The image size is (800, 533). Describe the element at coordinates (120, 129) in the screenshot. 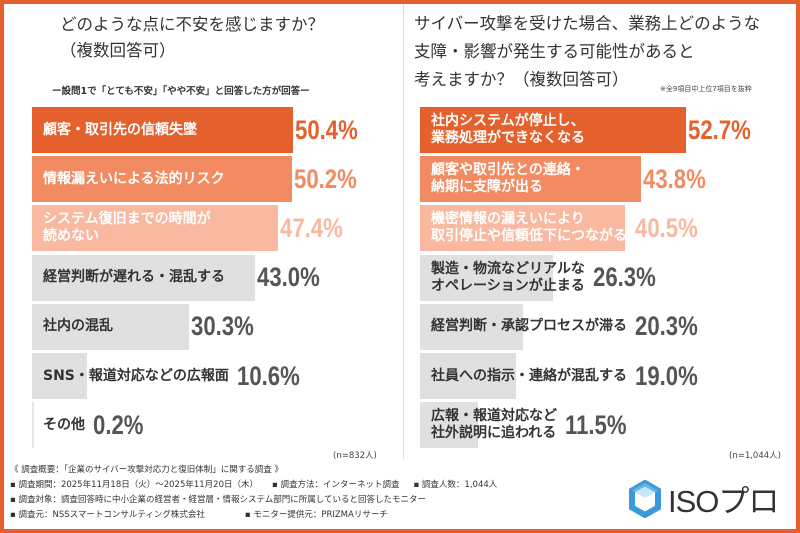

I see `bar-category-label: 顧客・取引先の信頼失墜` at that location.